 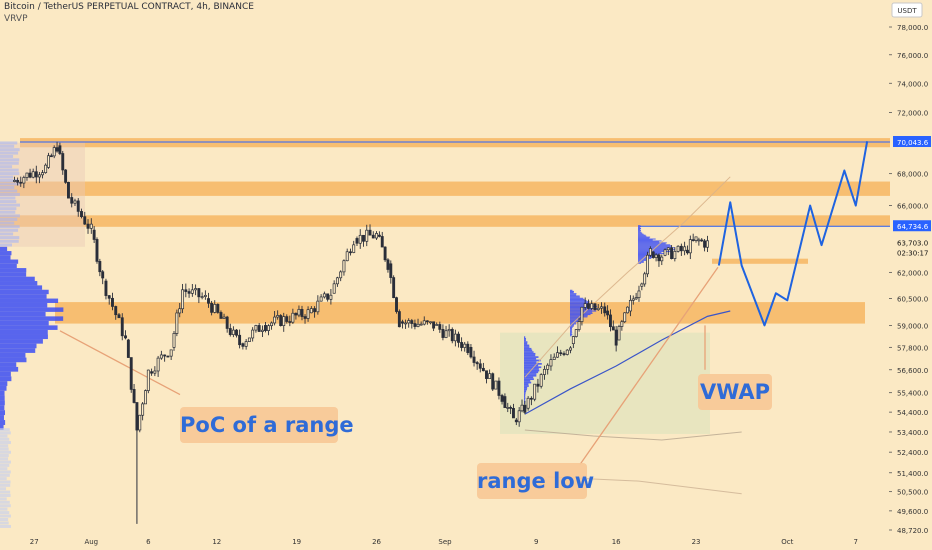 What do you see at coordinates (793, 233) in the screenshot?
I see `projection-layer` at bounding box center [793, 233].